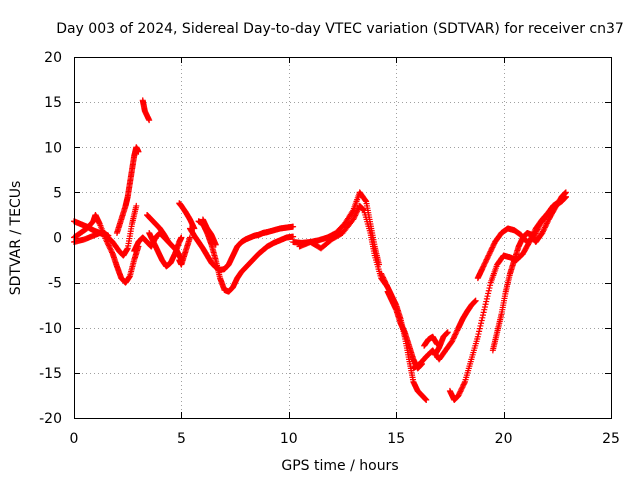  I want to click on y-tick-label: -20, so click(50, 419).